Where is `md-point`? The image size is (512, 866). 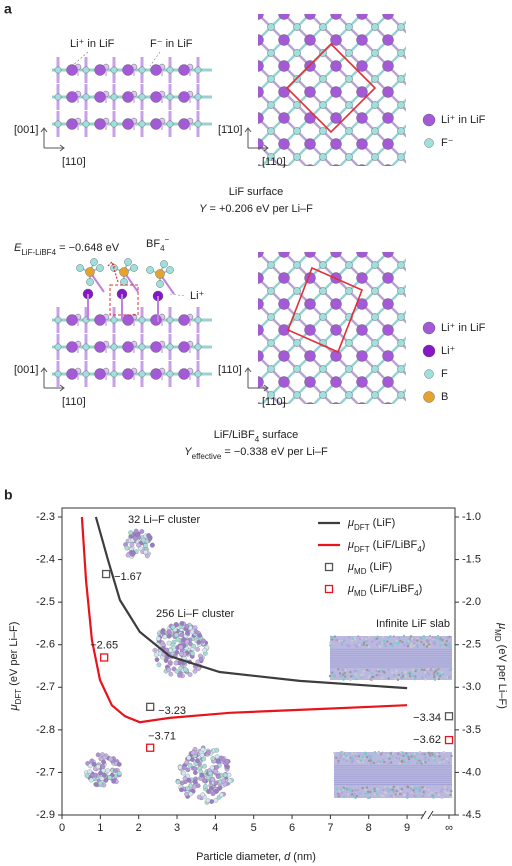
md-point is located at coordinates (150, 747).